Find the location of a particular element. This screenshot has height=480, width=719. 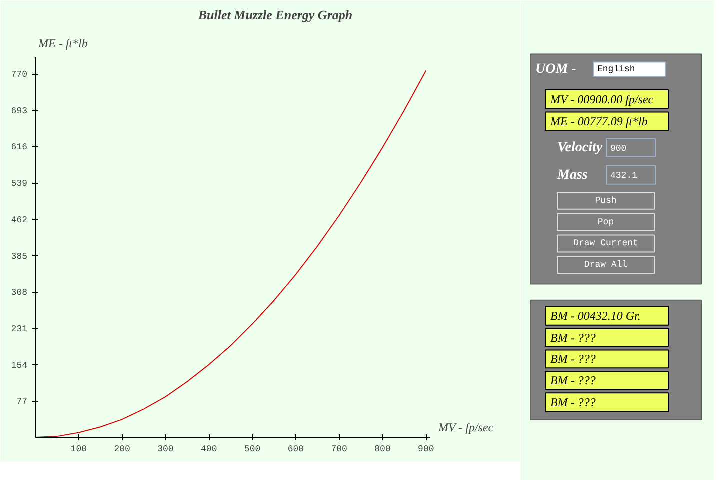

x-tick-label: 300 is located at coordinates (166, 449).